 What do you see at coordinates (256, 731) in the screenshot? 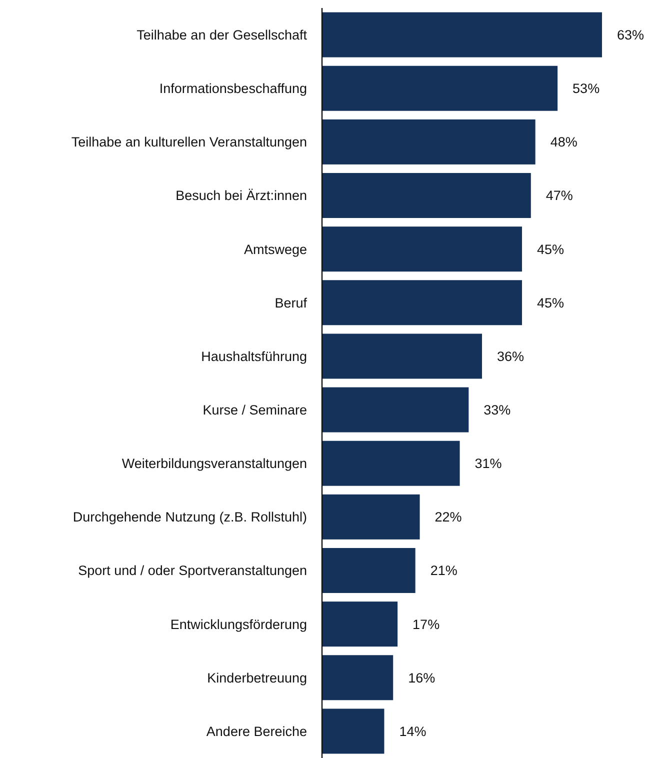
I see `y-tick-label: Andere Bereiche` at bounding box center [256, 731].